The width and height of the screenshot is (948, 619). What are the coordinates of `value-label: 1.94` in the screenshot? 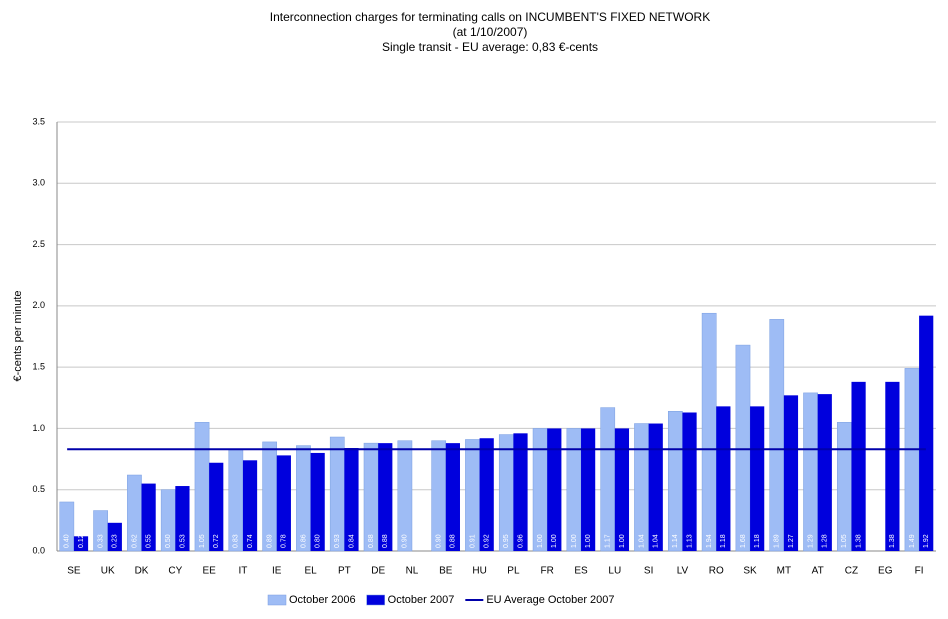 It's located at (709, 541).